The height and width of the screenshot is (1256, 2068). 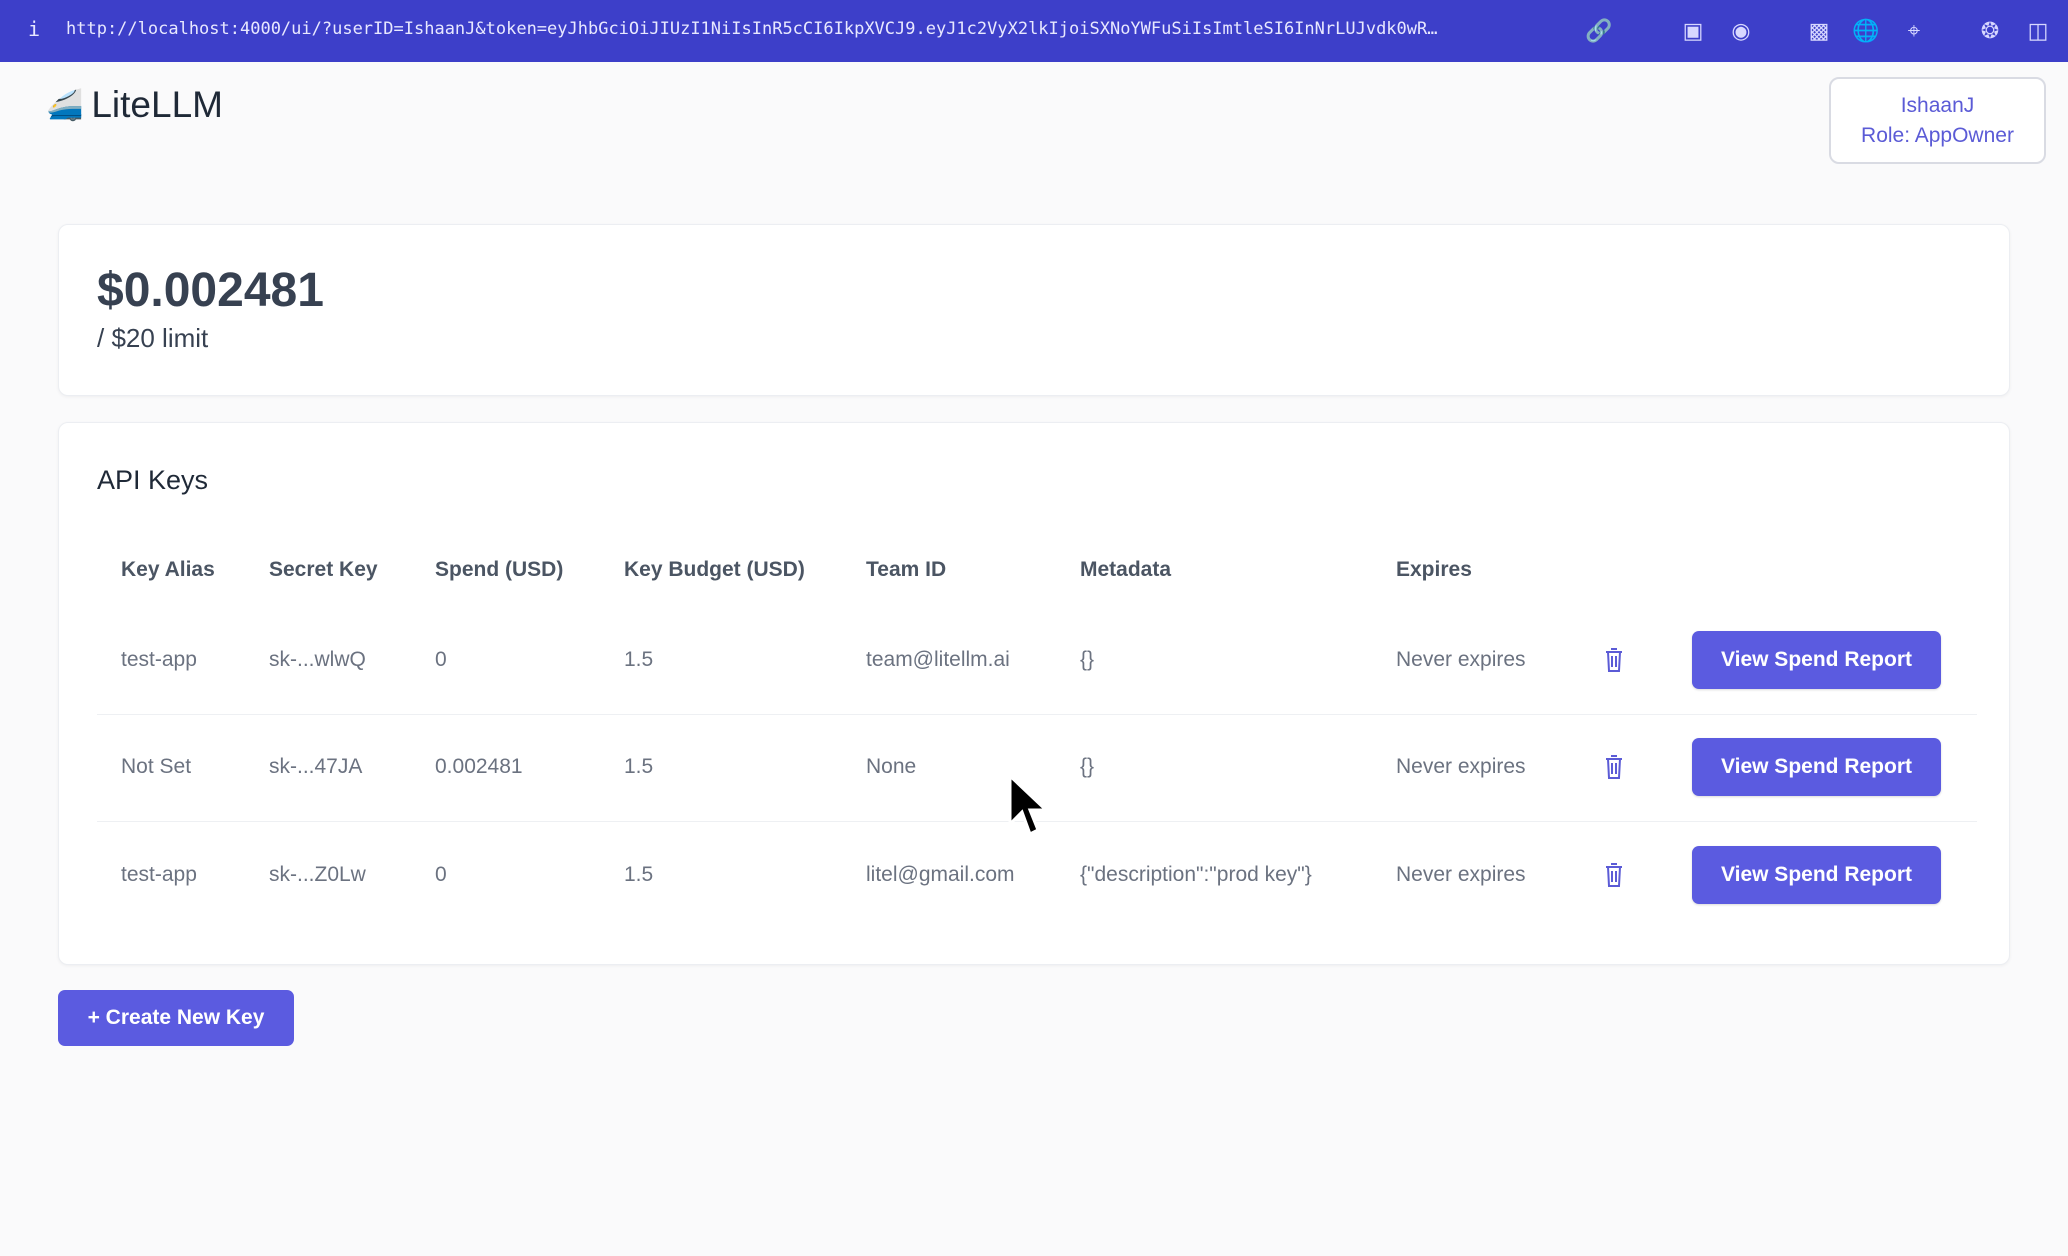 I want to click on spend-card: $0.002481 / $20 limit, so click(x=1034, y=310).